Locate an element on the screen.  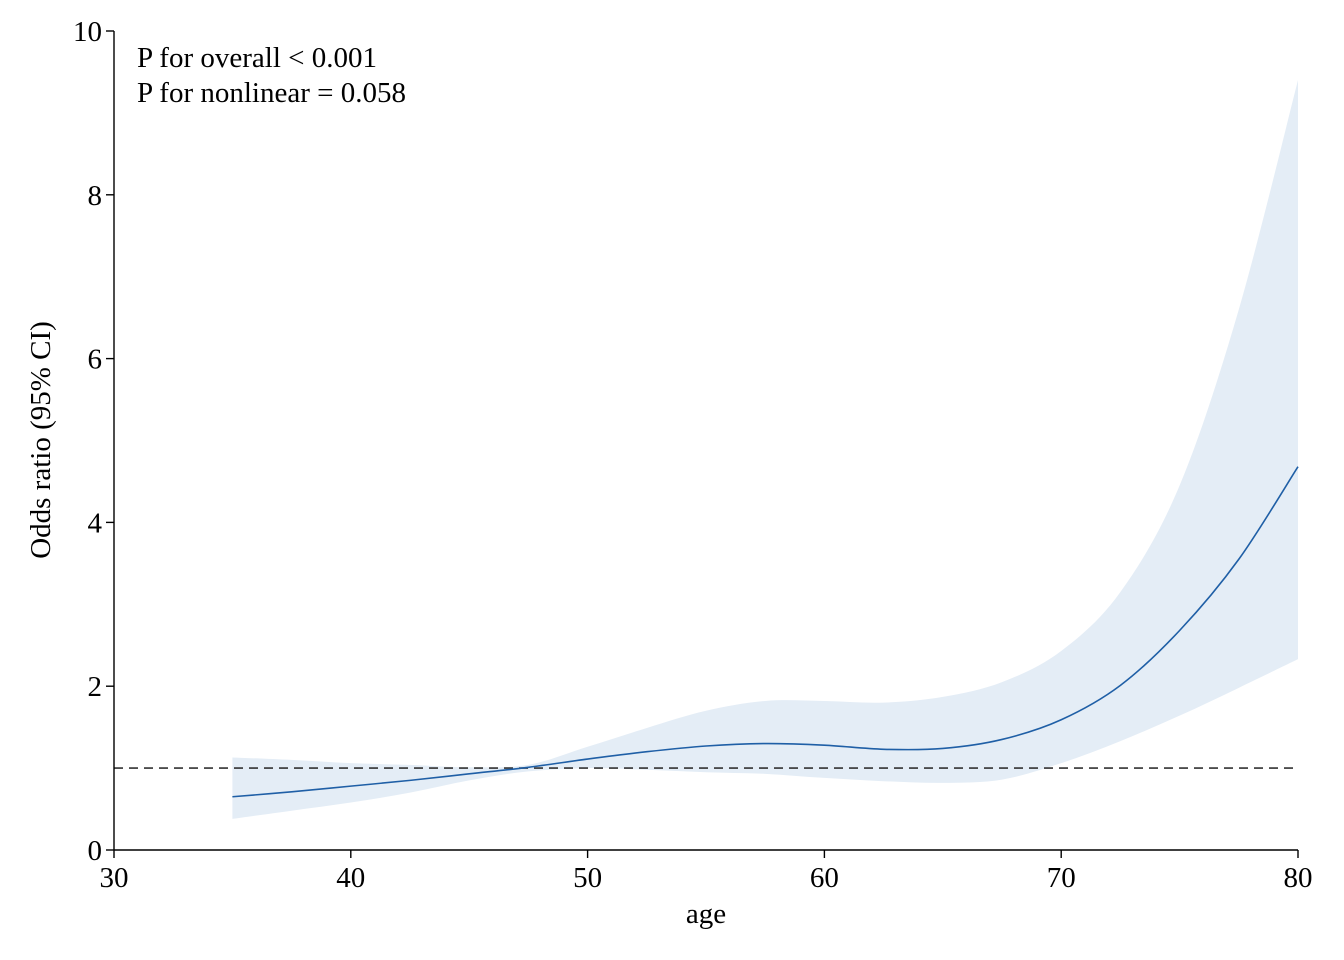
x-tick-label: 60 is located at coordinates (824, 878).